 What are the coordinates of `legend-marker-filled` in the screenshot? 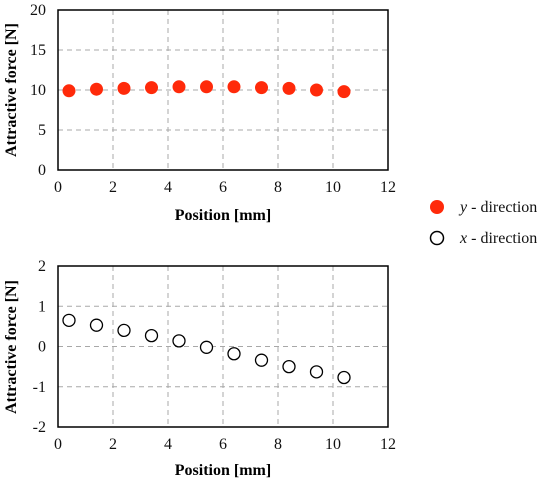 It's located at (437, 207).